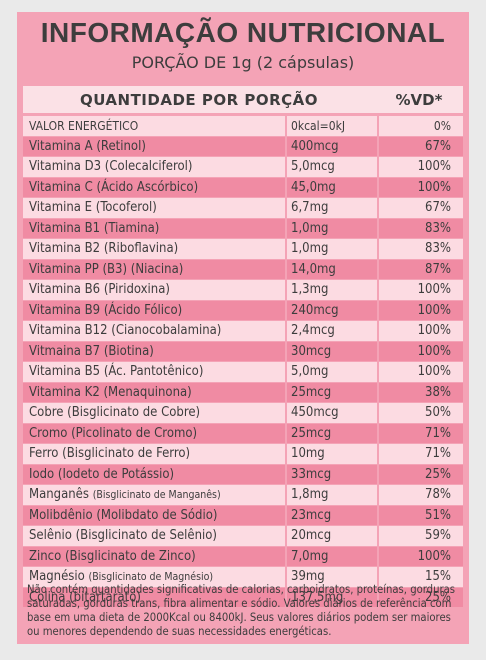 This screenshot has width=486, height=660. What do you see at coordinates (438, 249) in the screenshot?
I see `nutrient-daily-value: 83%` at bounding box center [438, 249].